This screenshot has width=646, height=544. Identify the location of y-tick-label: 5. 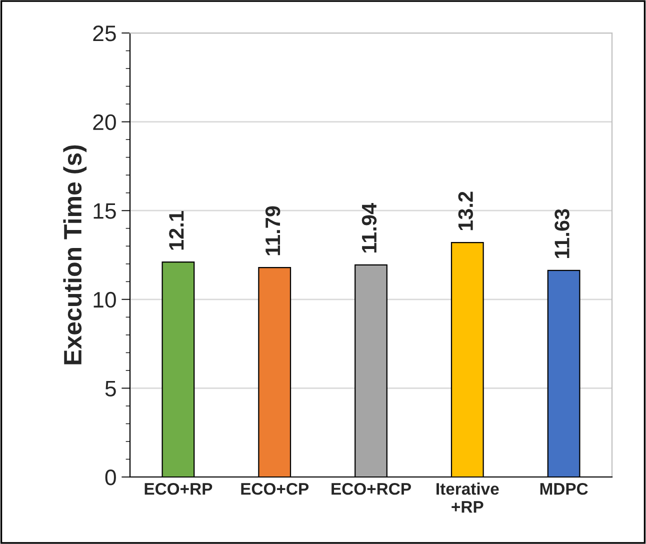
(110, 388).